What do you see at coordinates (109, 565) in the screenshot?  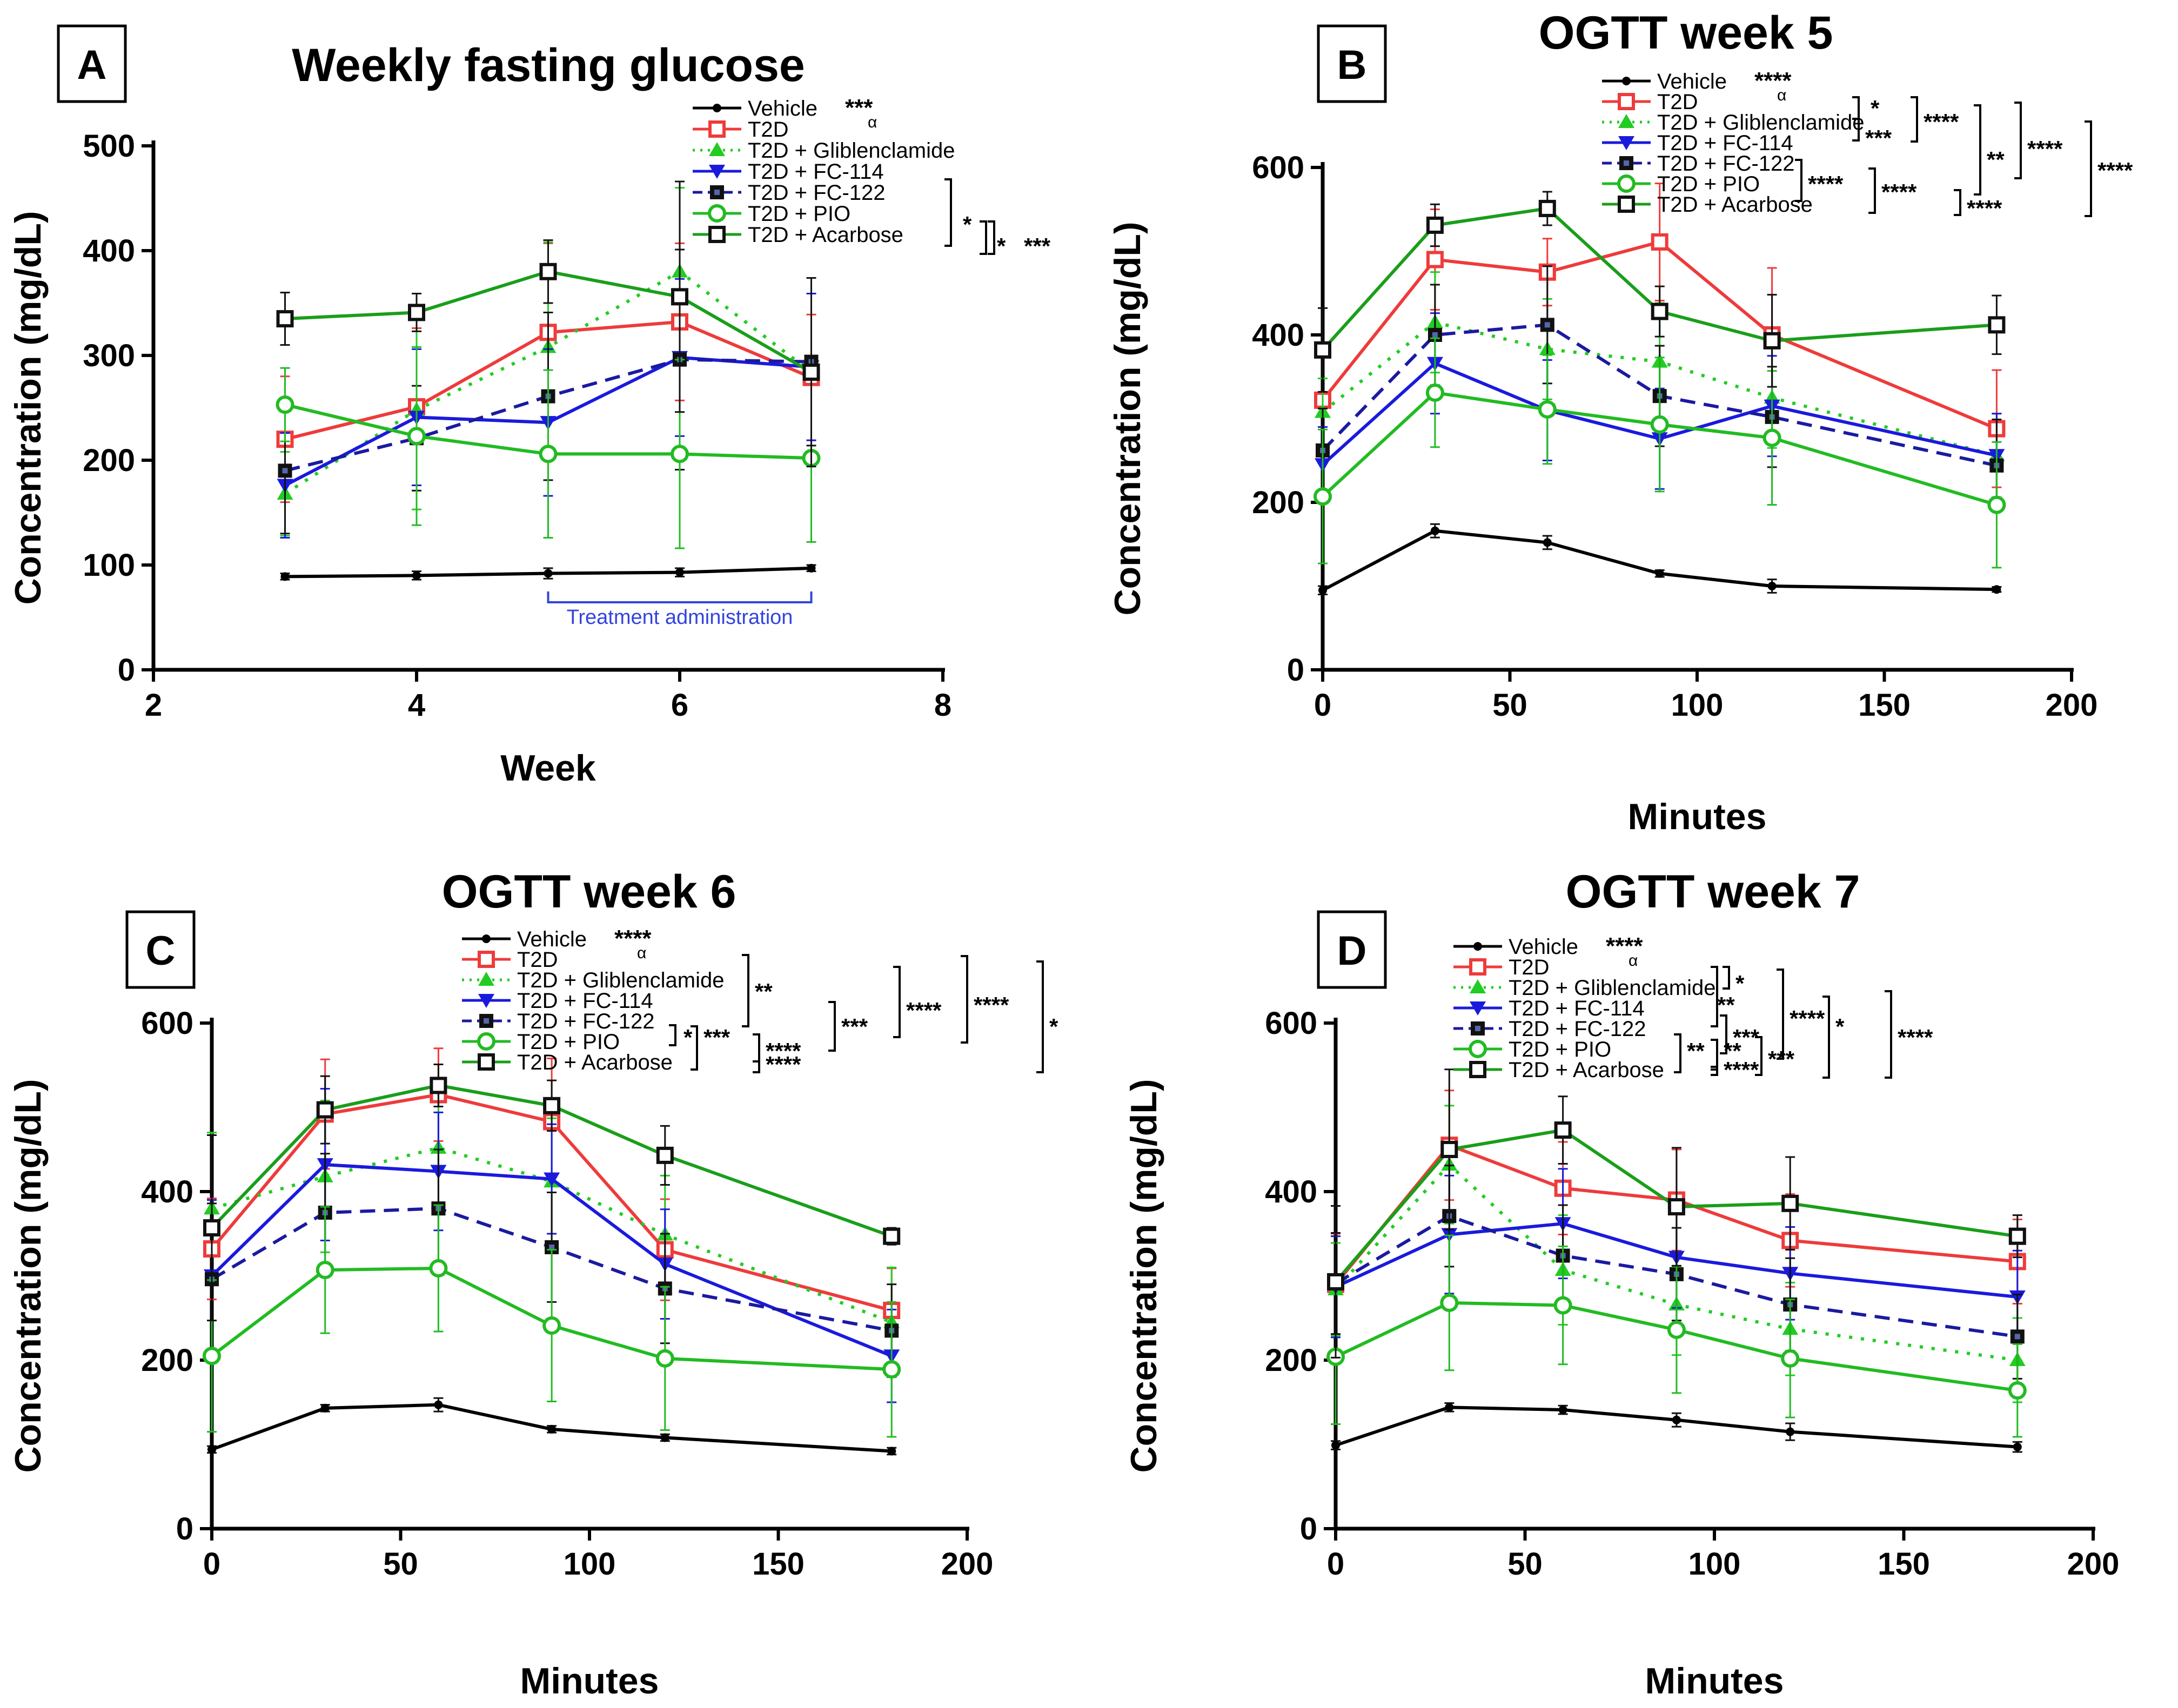 I see `y-tick-label: 100` at bounding box center [109, 565].